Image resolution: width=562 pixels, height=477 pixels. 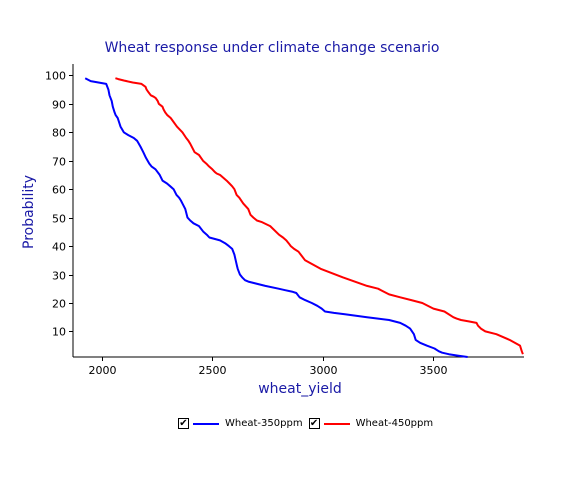 I want to click on y-tick-label-50: 50, so click(x=59, y=219).